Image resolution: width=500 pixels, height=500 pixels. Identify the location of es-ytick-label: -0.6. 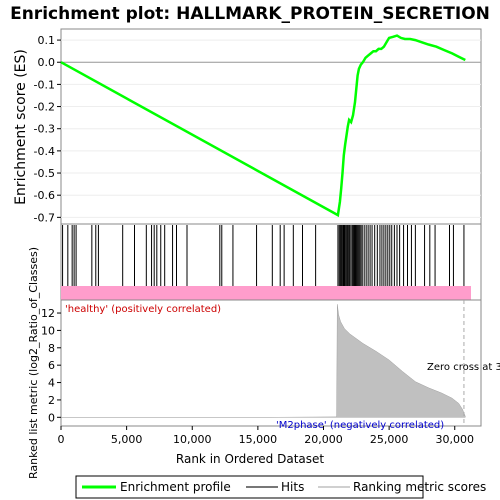
(44, 195).